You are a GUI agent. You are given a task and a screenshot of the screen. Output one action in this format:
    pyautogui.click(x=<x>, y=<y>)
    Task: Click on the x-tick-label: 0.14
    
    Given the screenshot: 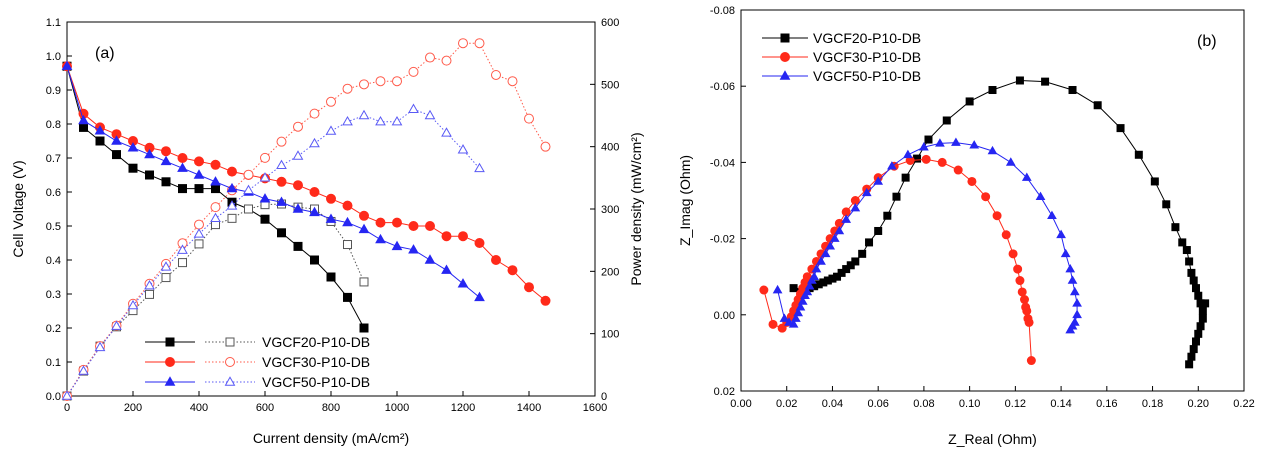 What is the action you would take?
    pyautogui.click(x=1060, y=404)
    